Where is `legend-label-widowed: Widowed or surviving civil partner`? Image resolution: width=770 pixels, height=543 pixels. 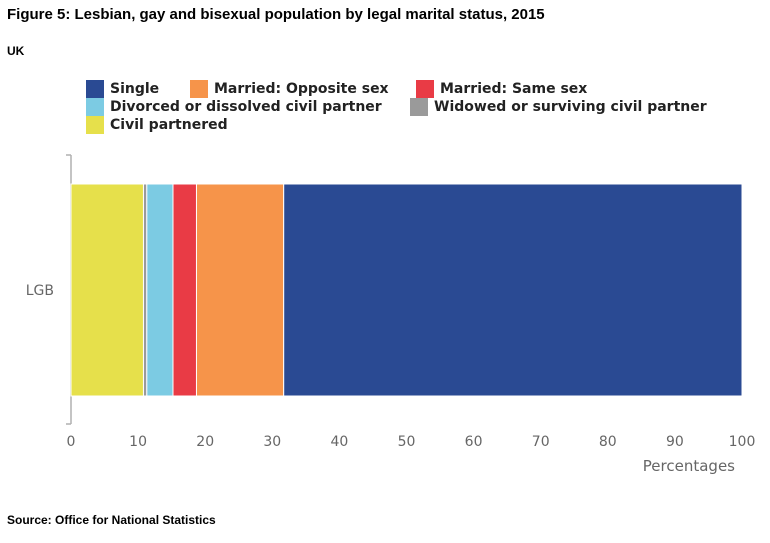
legend-label-widowed: Widowed or surviving civil partner is located at coordinates (570, 107).